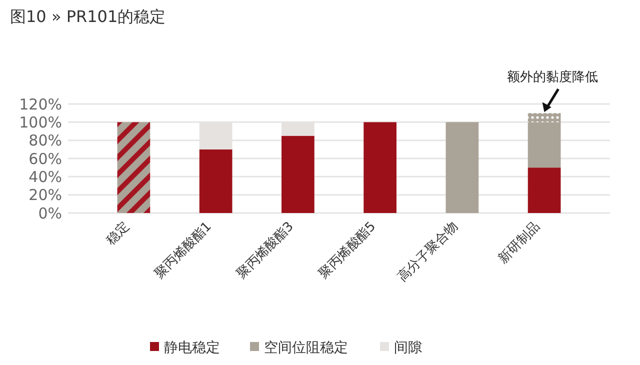 This screenshot has height=365, width=640. I want to click on chart-title: 图10 » PR101的稳定, so click(88, 16).